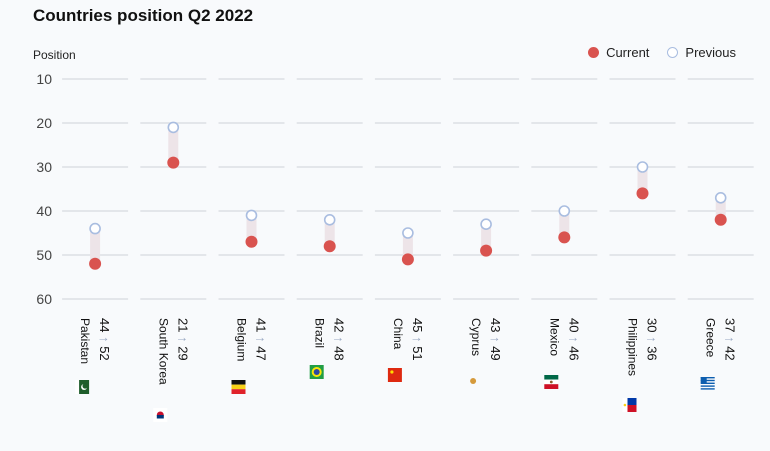 Image resolution: width=770 pixels, height=451 pixels. Describe the element at coordinates (417, 353) in the screenshot. I see `current-value-label: 51` at that location.